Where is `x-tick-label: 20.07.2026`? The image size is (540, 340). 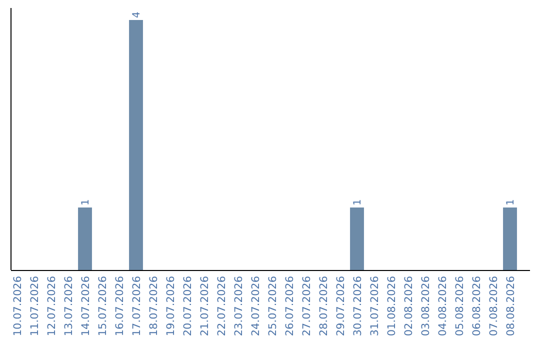
x-tick-label: 20.07.2026 is located at coordinates (188, 306).